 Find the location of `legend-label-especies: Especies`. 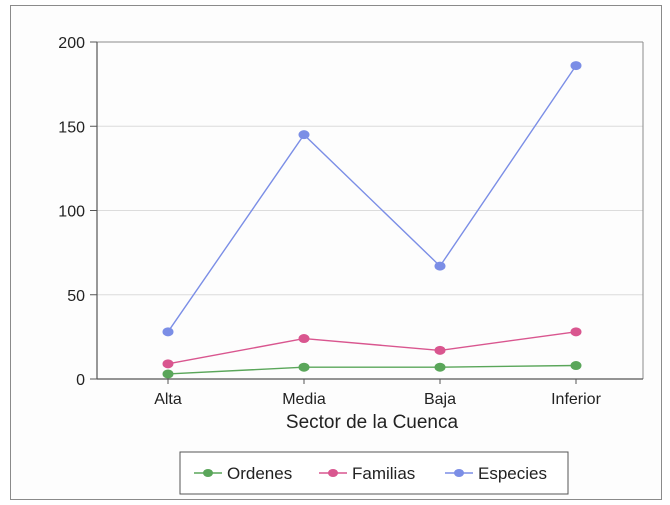

legend-label-especies: Especies is located at coordinates (512, 473).